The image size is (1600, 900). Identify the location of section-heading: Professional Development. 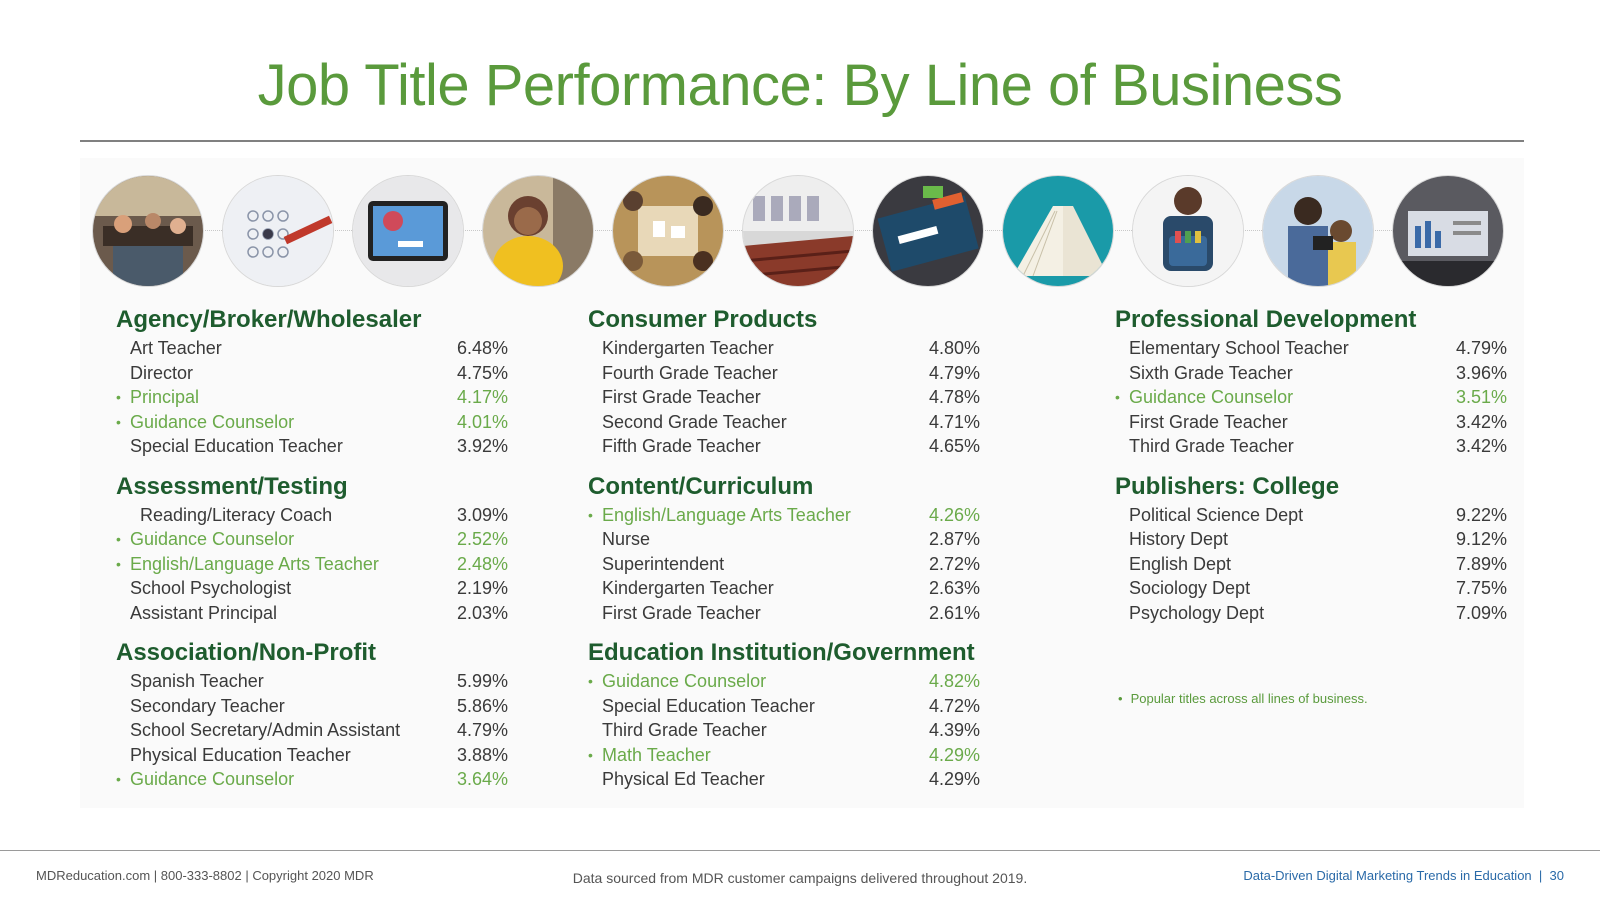
(1266, 319).